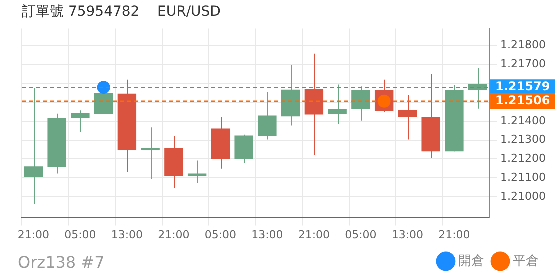 This screenshot has width=557, height=278. Describe the element at coordinates (523, 87) in the screenshot. I see `ref-line-label: 1.21579` at that location.